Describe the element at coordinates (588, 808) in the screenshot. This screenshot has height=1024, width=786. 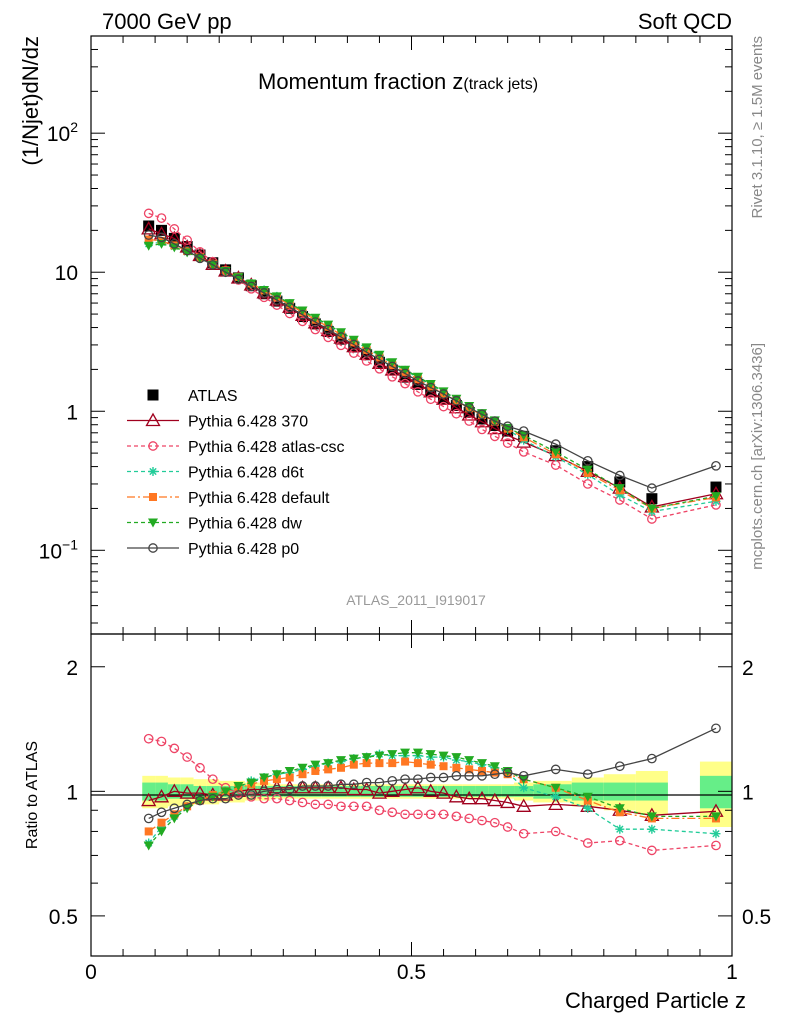
I see `ratio-point-pythia-6-428-d6t` at that location.